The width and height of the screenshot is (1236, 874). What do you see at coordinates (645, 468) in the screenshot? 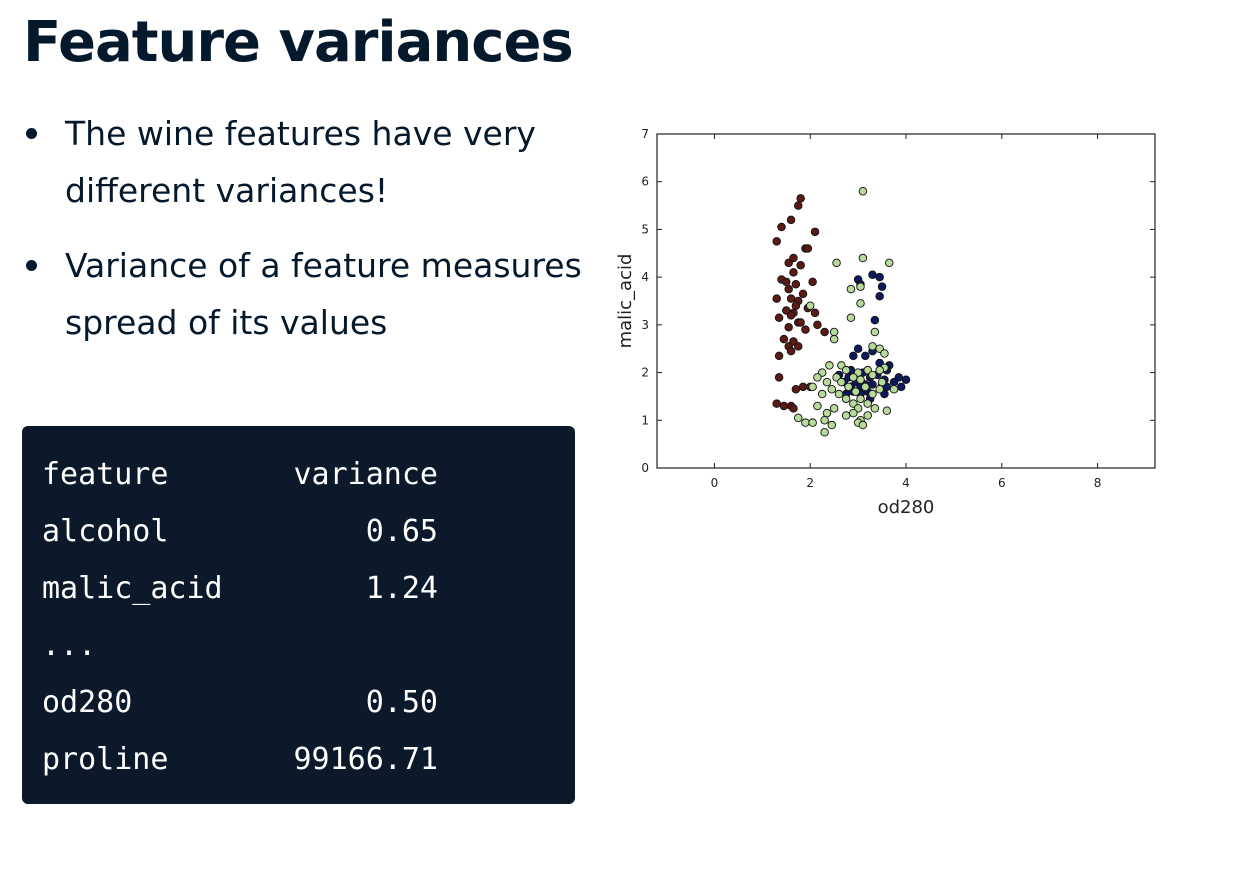
I see `y-tick-label: 0` at bounding box center [645, 468].